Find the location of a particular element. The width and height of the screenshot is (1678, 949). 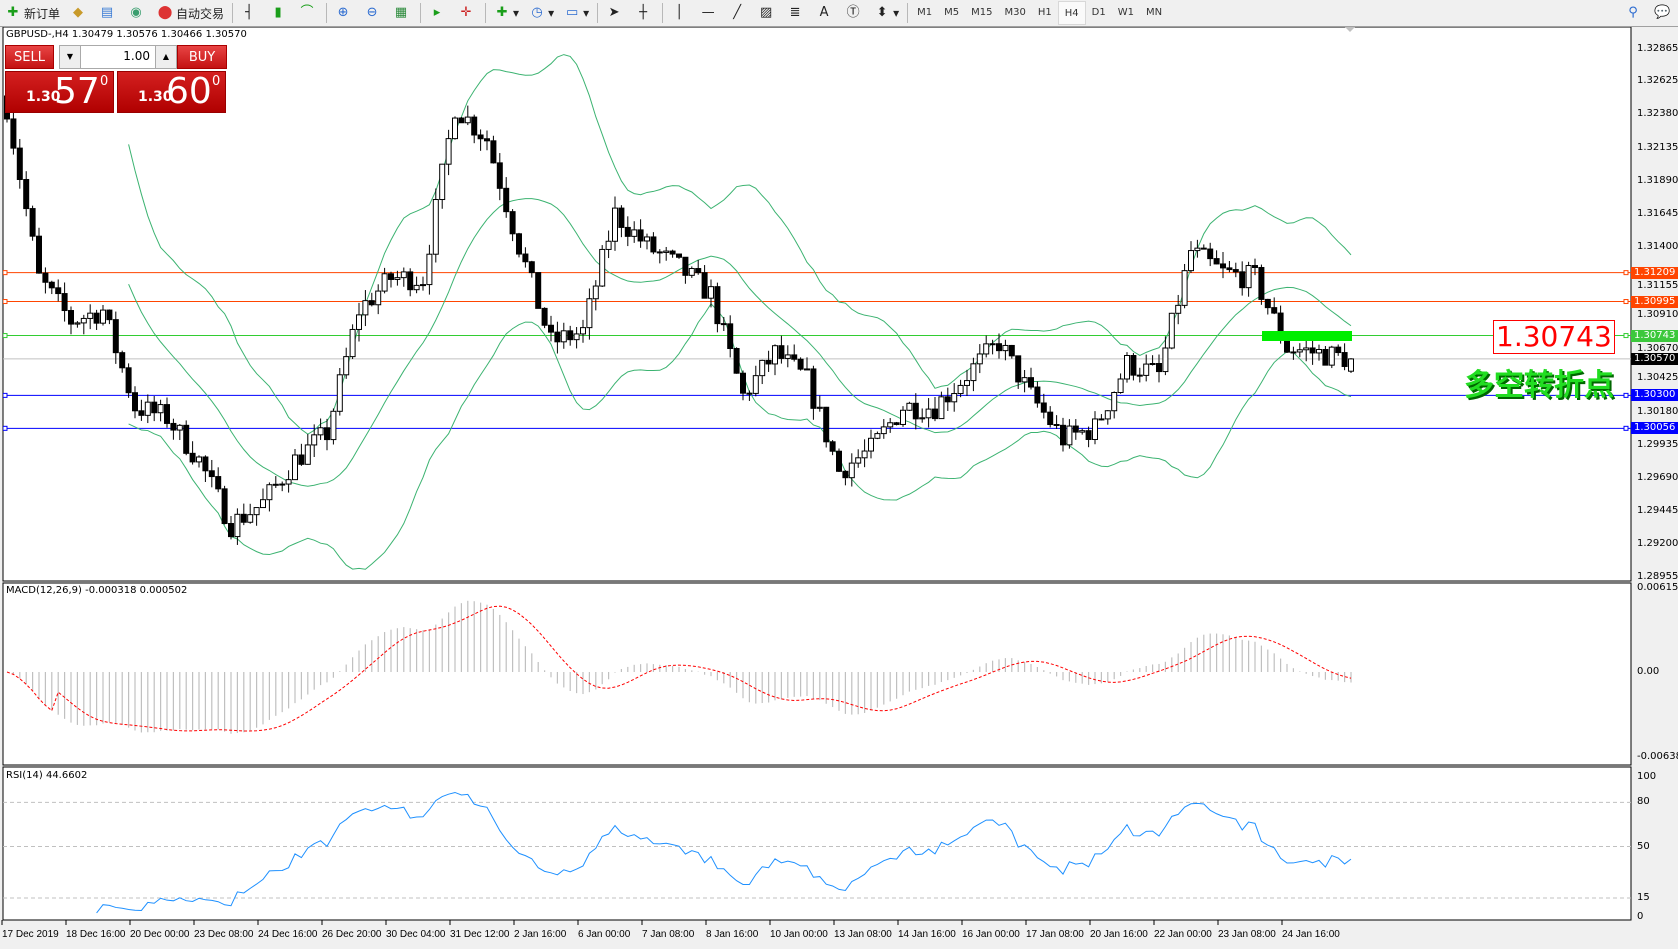

timeframe-m1: M1 is located at coordinates (925, 12).